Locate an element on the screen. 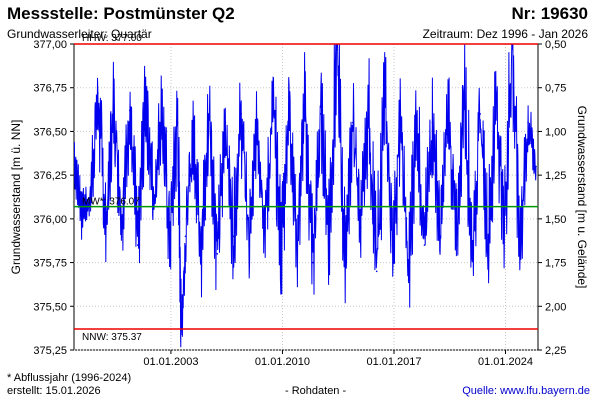 The height and width of the screenshot is (400, 600). footnote: * Abflussjahr (1996-2024) is located at coordinates (69, 378).